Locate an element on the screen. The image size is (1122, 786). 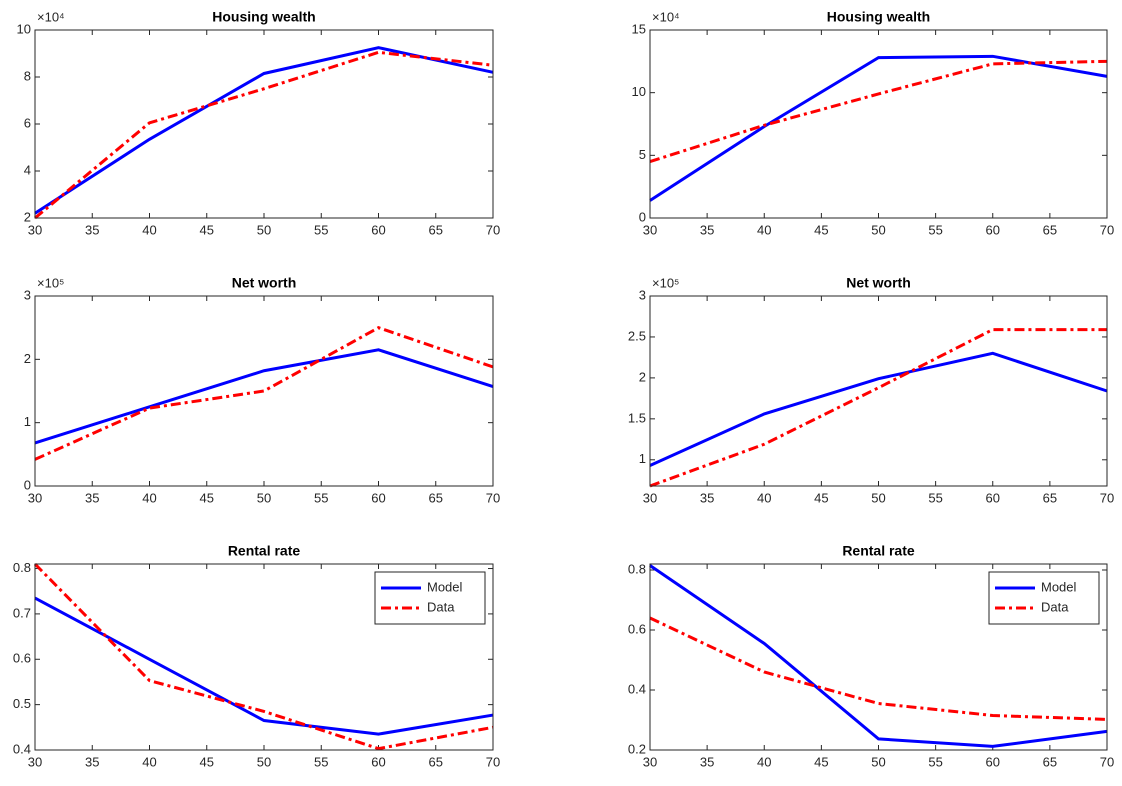
y-tick-label: 6 is located at coordinates (27, 122).